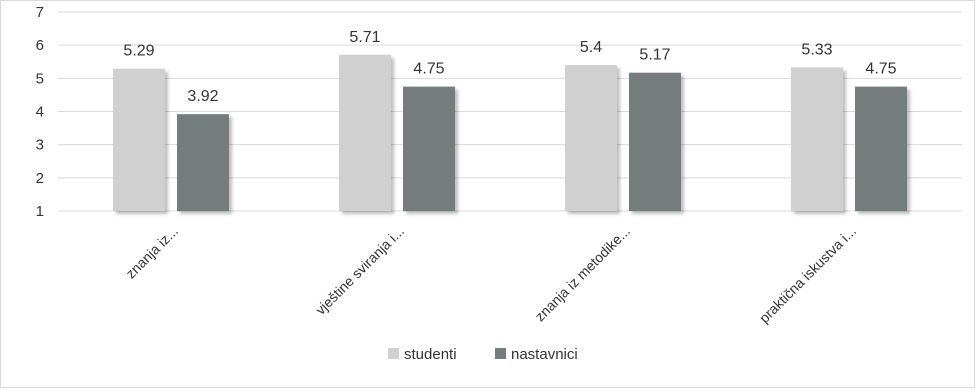  Describe the element at coordinates (40, 178) in the screenshot. I see `y-tick-label: 2` at that location.